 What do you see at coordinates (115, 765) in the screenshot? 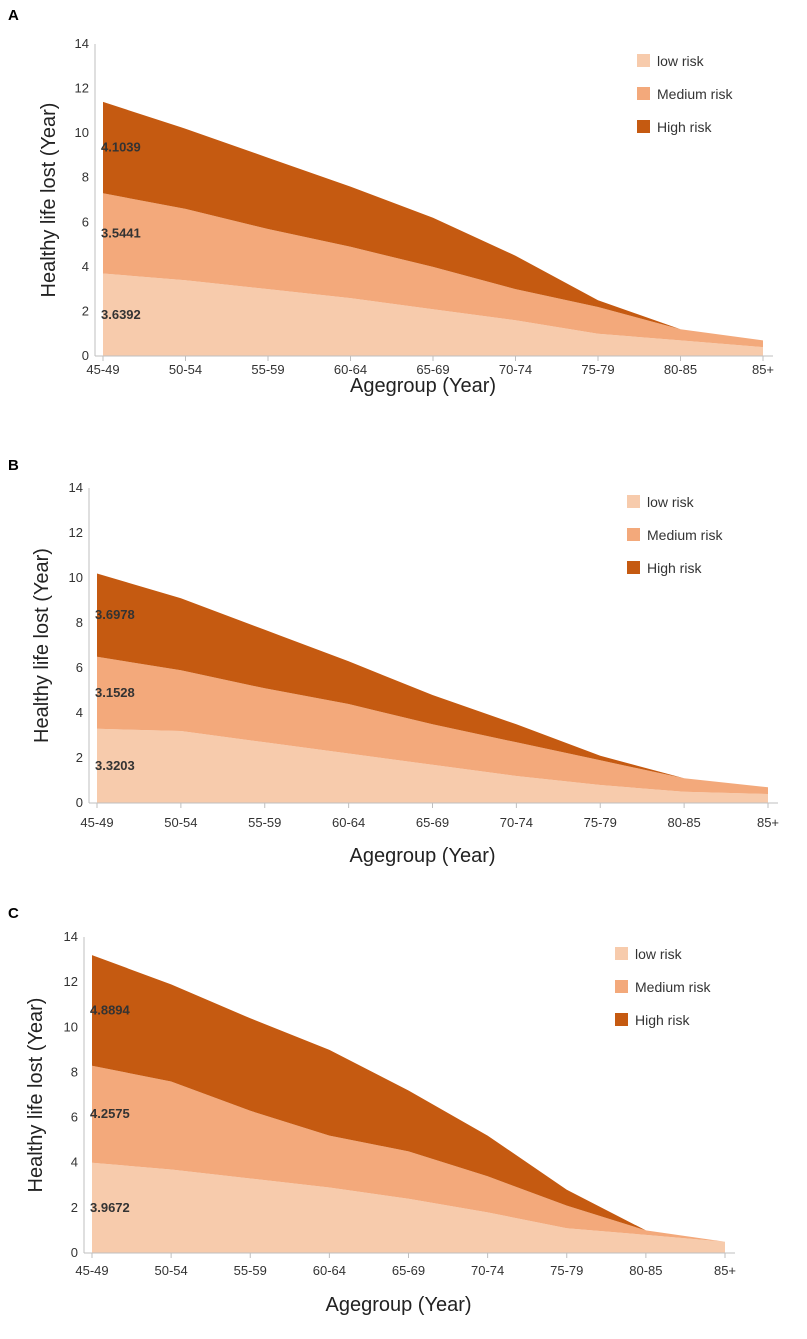
I see `data-label-low-risk: 3.3203` at bounding box center [115, 765].